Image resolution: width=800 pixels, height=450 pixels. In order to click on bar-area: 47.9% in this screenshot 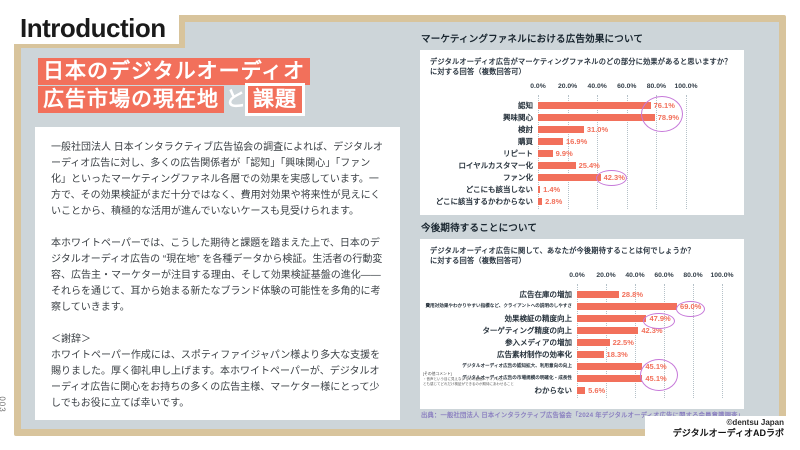, I will do `click(649, 318)`.